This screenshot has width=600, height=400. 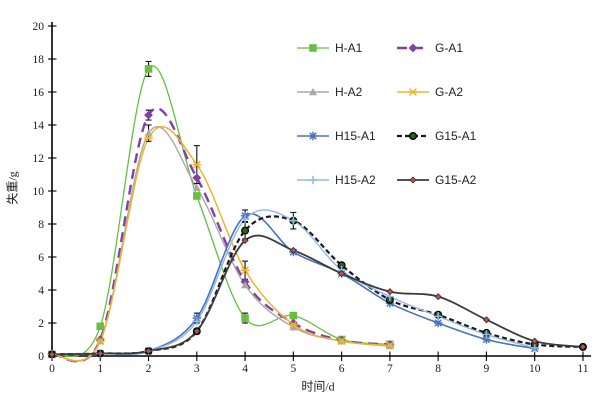 I want to click on legend-item-G-A1: G-A1, so click(x=446, y=48).